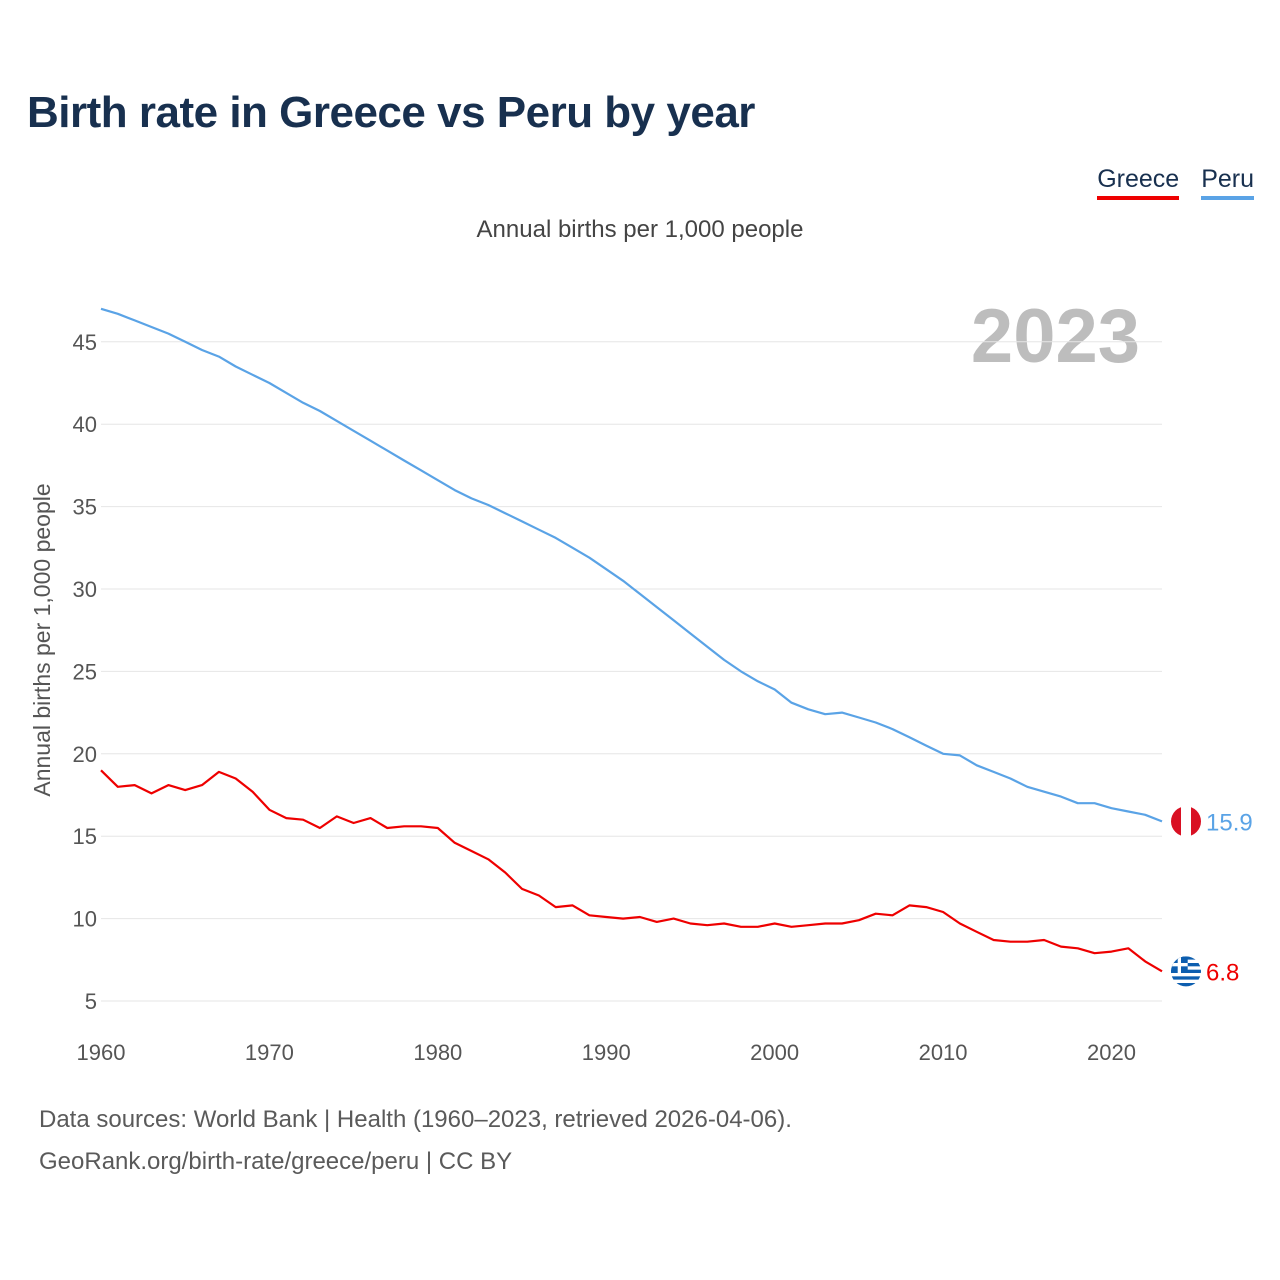  What do you see at coordinates (85, 589) in the screenshot?
I see `y-tick-label: 30` at bounding box center [85, 589].